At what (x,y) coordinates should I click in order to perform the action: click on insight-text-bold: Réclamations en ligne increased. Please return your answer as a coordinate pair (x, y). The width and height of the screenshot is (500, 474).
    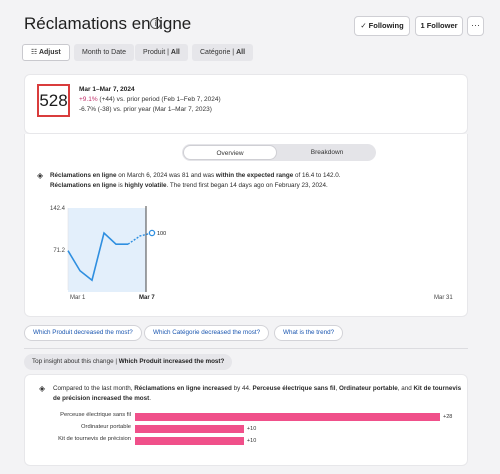
    Looking at the image, I should click on (183, 388).